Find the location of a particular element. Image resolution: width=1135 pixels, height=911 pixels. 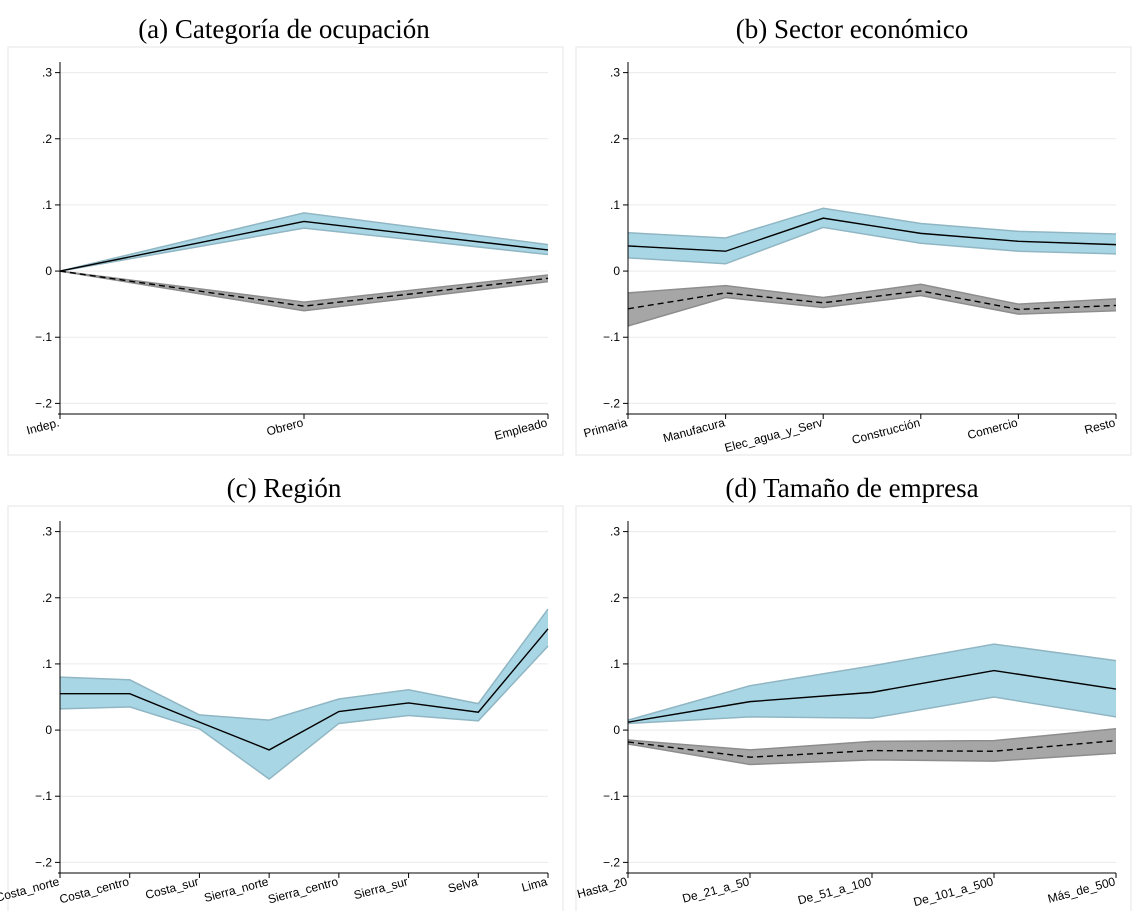

x-tick-label: Lima is located at coordinates (534, 884).